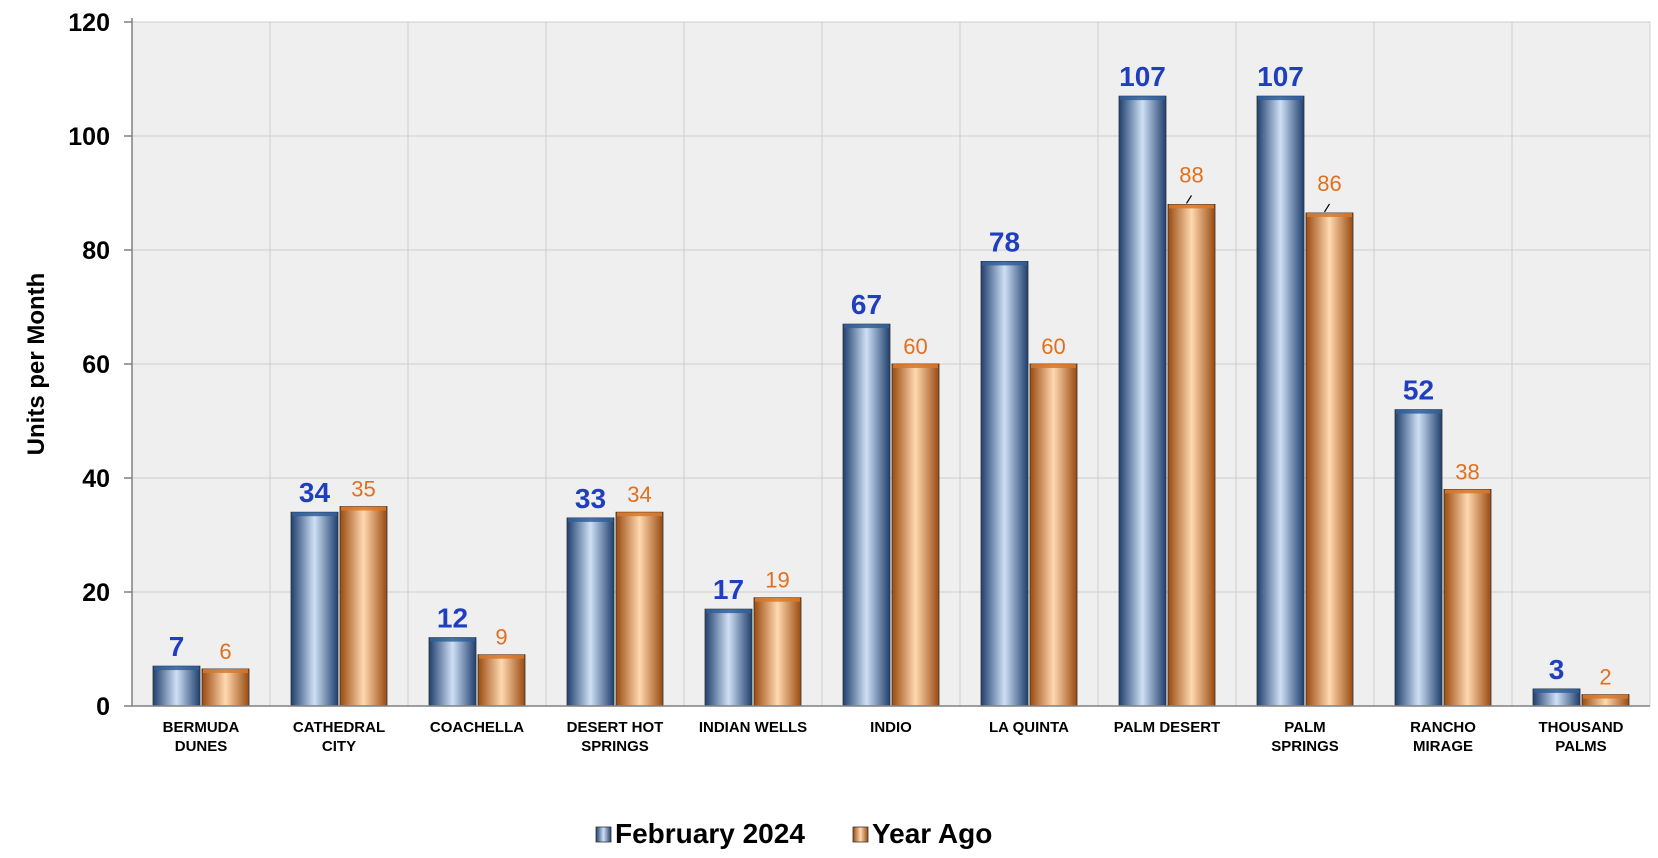 Image resolution: width=1658 pixels, height=858 pixels. Describe the element at coordinates (1443, 737) in the screenshot. I see `x-tick-label: RANCHO MIRAGE` at that location.